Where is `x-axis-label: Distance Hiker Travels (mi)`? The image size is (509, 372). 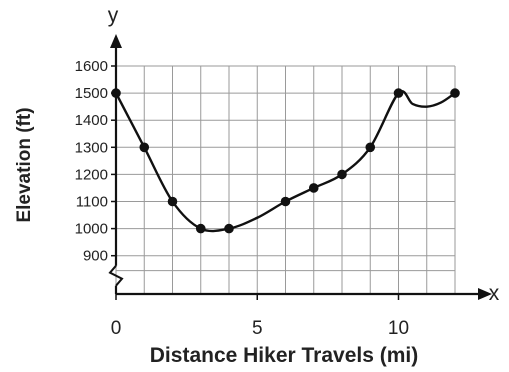 x-axis-label: Distance Hiker Travels (mi) is located at coordinates (284, 355).